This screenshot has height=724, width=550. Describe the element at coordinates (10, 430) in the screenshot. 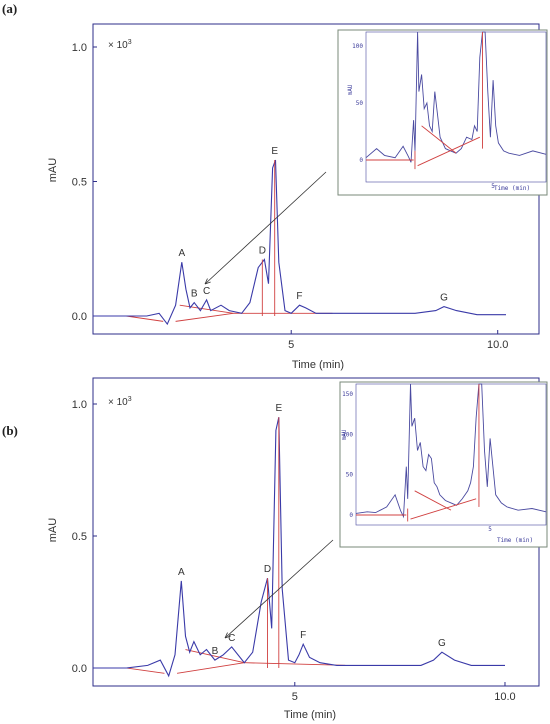

I see `panel-label: (b)` at that location.